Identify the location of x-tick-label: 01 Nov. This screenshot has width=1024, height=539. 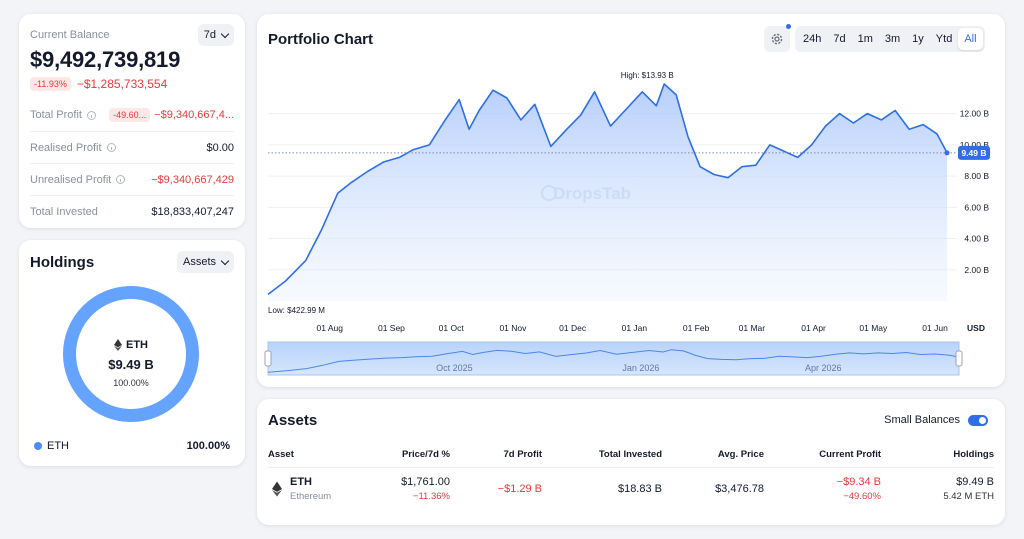
(513, 328).